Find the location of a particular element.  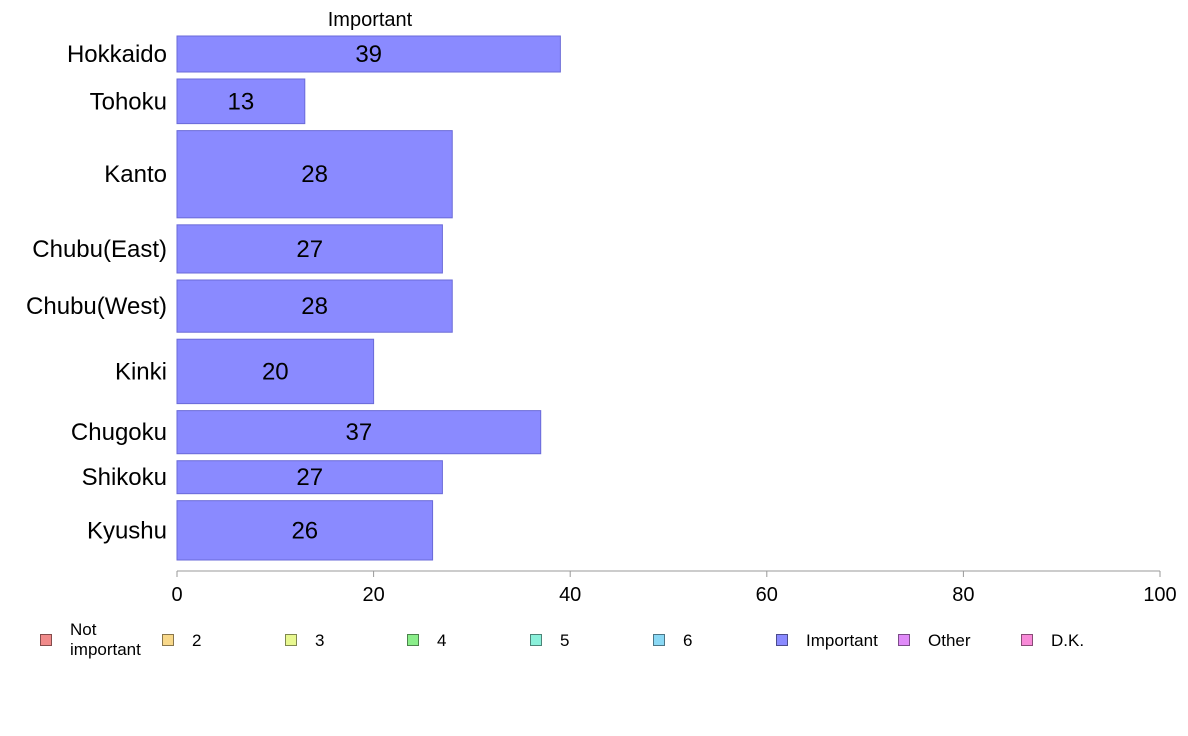

legend-swatch-dk is located at coordinates (1027, 640).